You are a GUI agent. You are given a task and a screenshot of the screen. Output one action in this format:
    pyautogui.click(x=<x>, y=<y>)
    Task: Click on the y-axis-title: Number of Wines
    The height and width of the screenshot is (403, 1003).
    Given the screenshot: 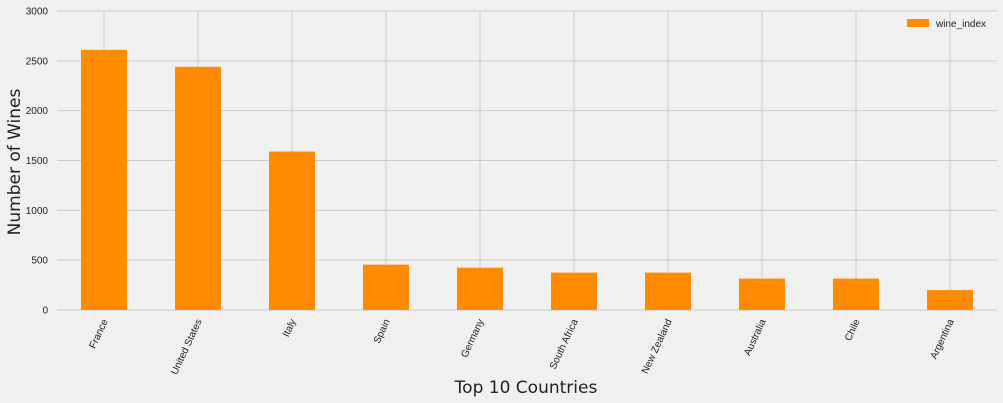 What is the action you would take?
    pyautogui.click(x=15, y=161)
    